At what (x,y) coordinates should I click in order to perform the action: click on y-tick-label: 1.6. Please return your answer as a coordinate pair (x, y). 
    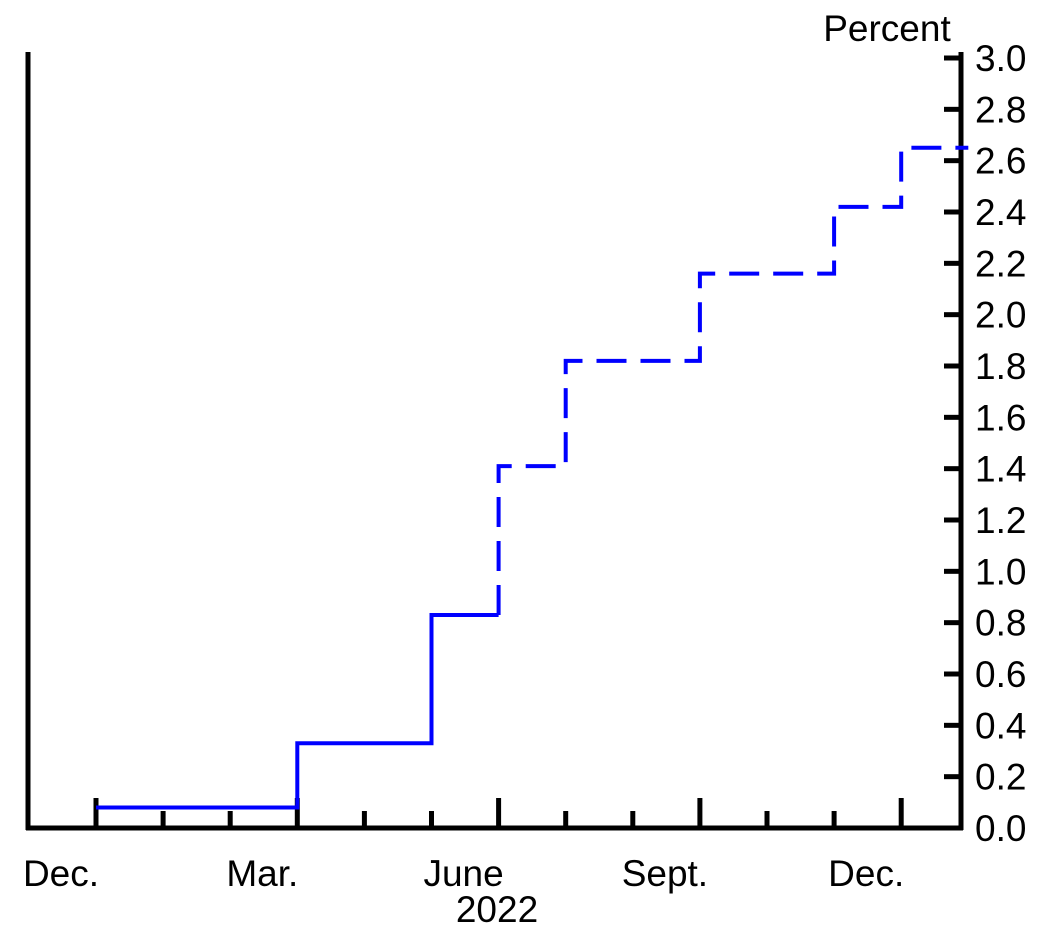
    Looking at the image, I should click on (1000, 417).